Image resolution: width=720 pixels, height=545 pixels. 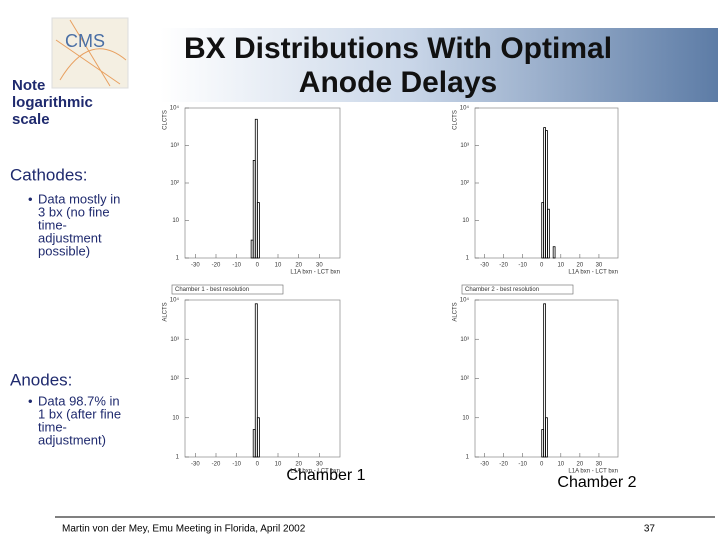 What do you see at coordinates (28, 85) in the screenshot?
I see `note-line: Note` at bounding box center [28, 85].